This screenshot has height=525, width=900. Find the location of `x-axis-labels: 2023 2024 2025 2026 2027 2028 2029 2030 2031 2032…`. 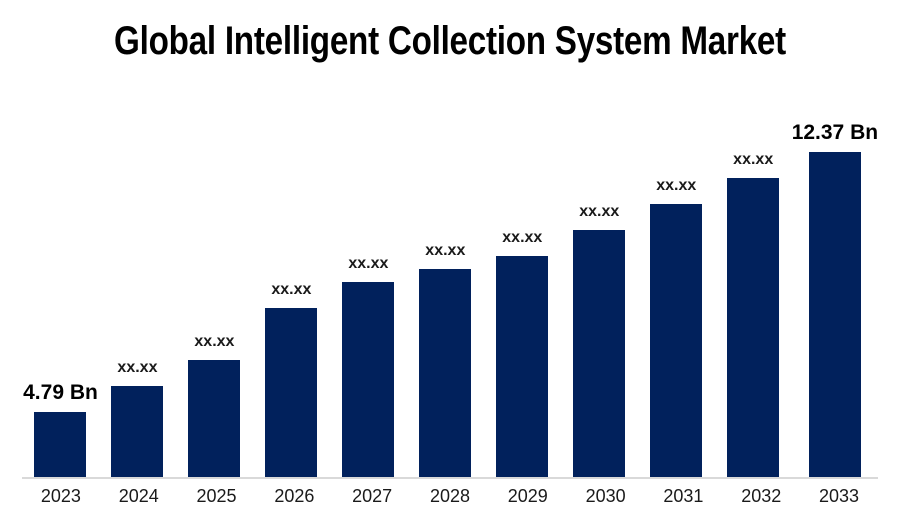

x-axis-labels: 2023 2024 2025 2026 2027 2028 2029 2030 2031 2032… is located at coordinates (450, 496).